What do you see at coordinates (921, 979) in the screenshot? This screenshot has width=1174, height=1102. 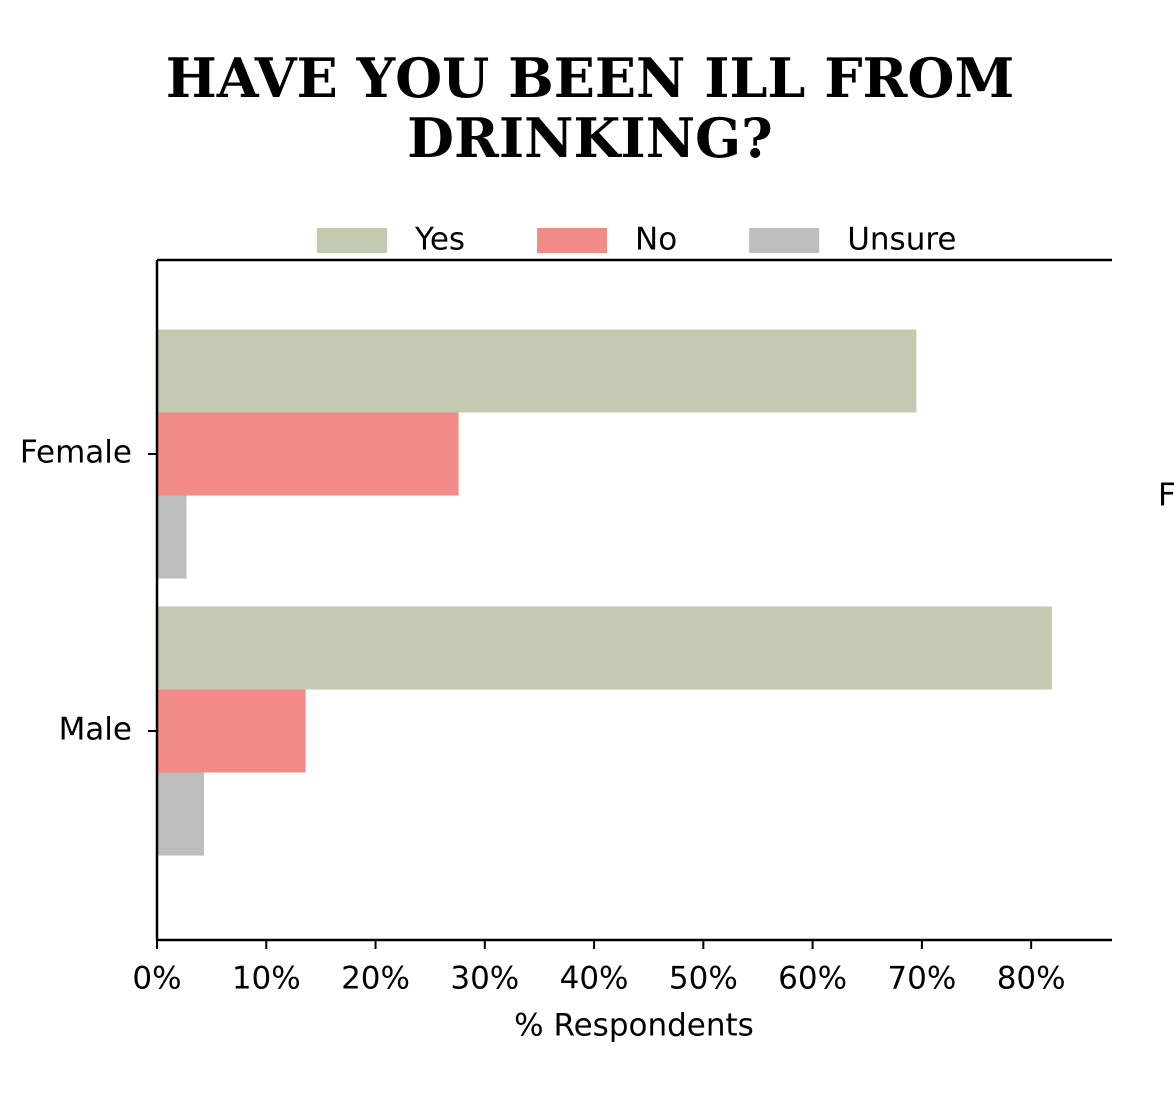 I see `x-tick-label: 70%` at bounding box center [921, 979].